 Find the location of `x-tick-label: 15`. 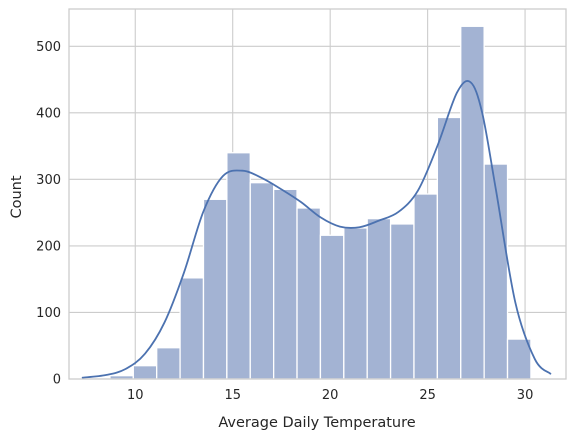

x-tick-label: 15 is located at coordinates (232, 395).